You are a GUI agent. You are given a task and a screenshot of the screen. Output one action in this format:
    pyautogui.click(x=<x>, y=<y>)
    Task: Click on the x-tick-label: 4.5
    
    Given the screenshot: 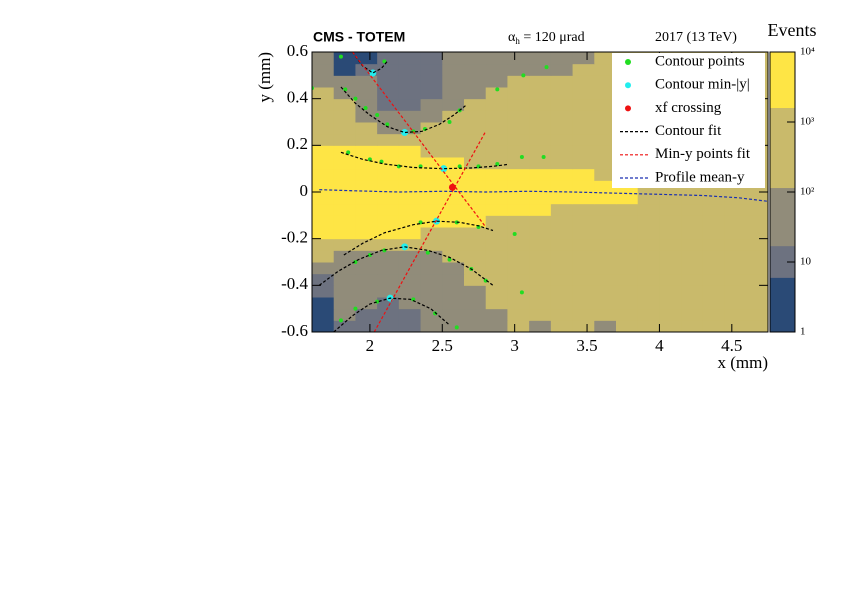 What is the action you would take?
    pyautogui.click(x=731, y=345)
    